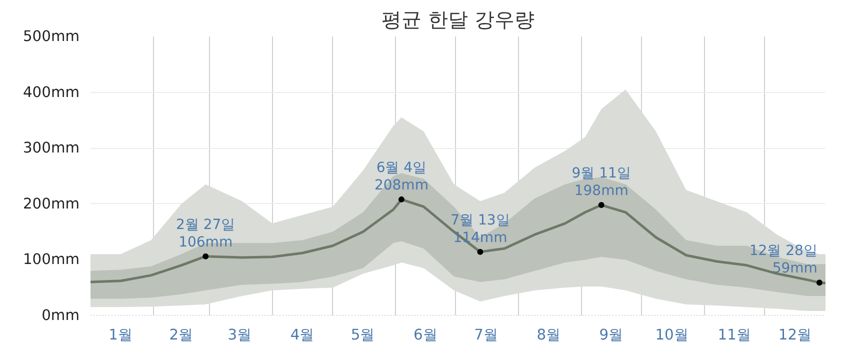 The width and height of the screenshot is (850, 346). What do you see at coordinates (458, 20) in the screenshot?
I see `chart-title: 평균 한달 강우량` at bounding box center [458, 20].